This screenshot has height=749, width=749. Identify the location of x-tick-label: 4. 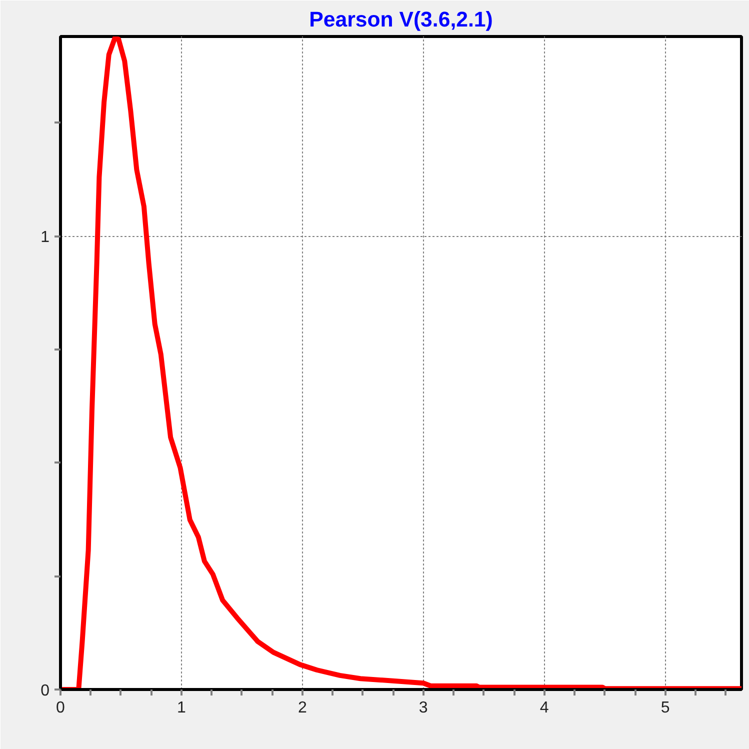
(544, 708).